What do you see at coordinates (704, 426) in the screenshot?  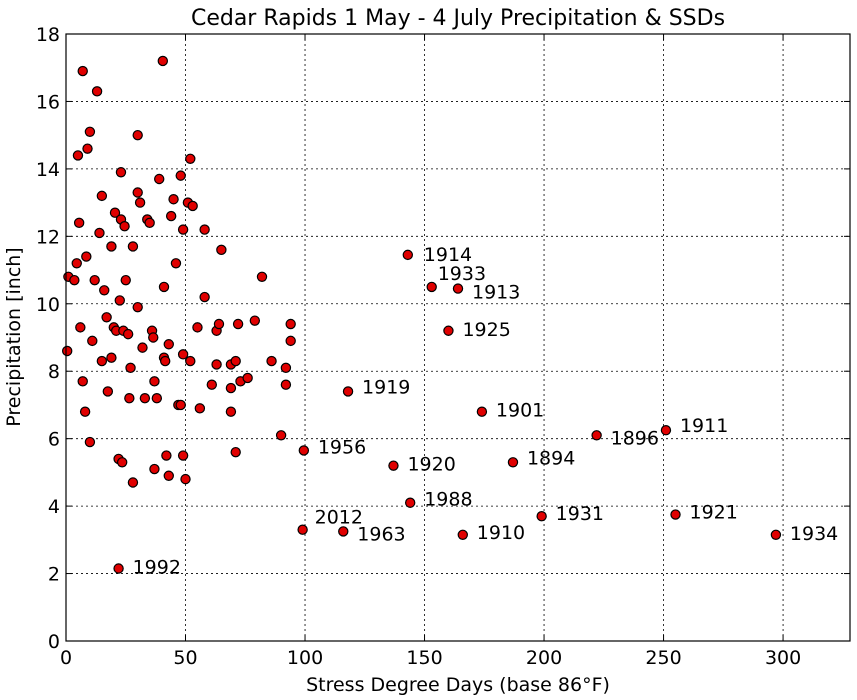 I see `year-label: 1911` at bounding box center [704, 426].